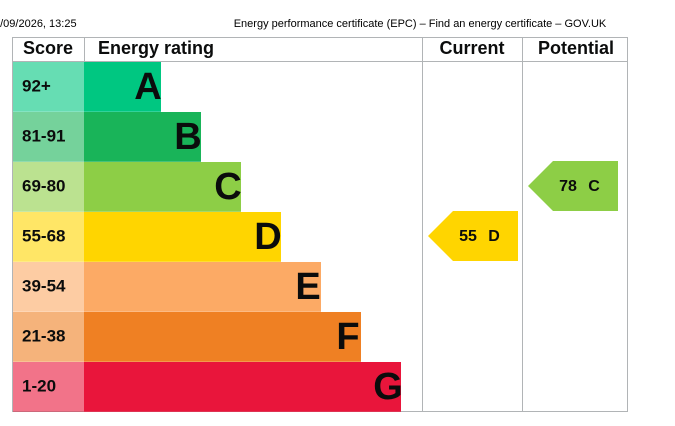 The width and height of the screenshot is (675, 426). Describe the element at coordinates (187, 137) in the screenshot. I see `rating-letter: B` at that location.